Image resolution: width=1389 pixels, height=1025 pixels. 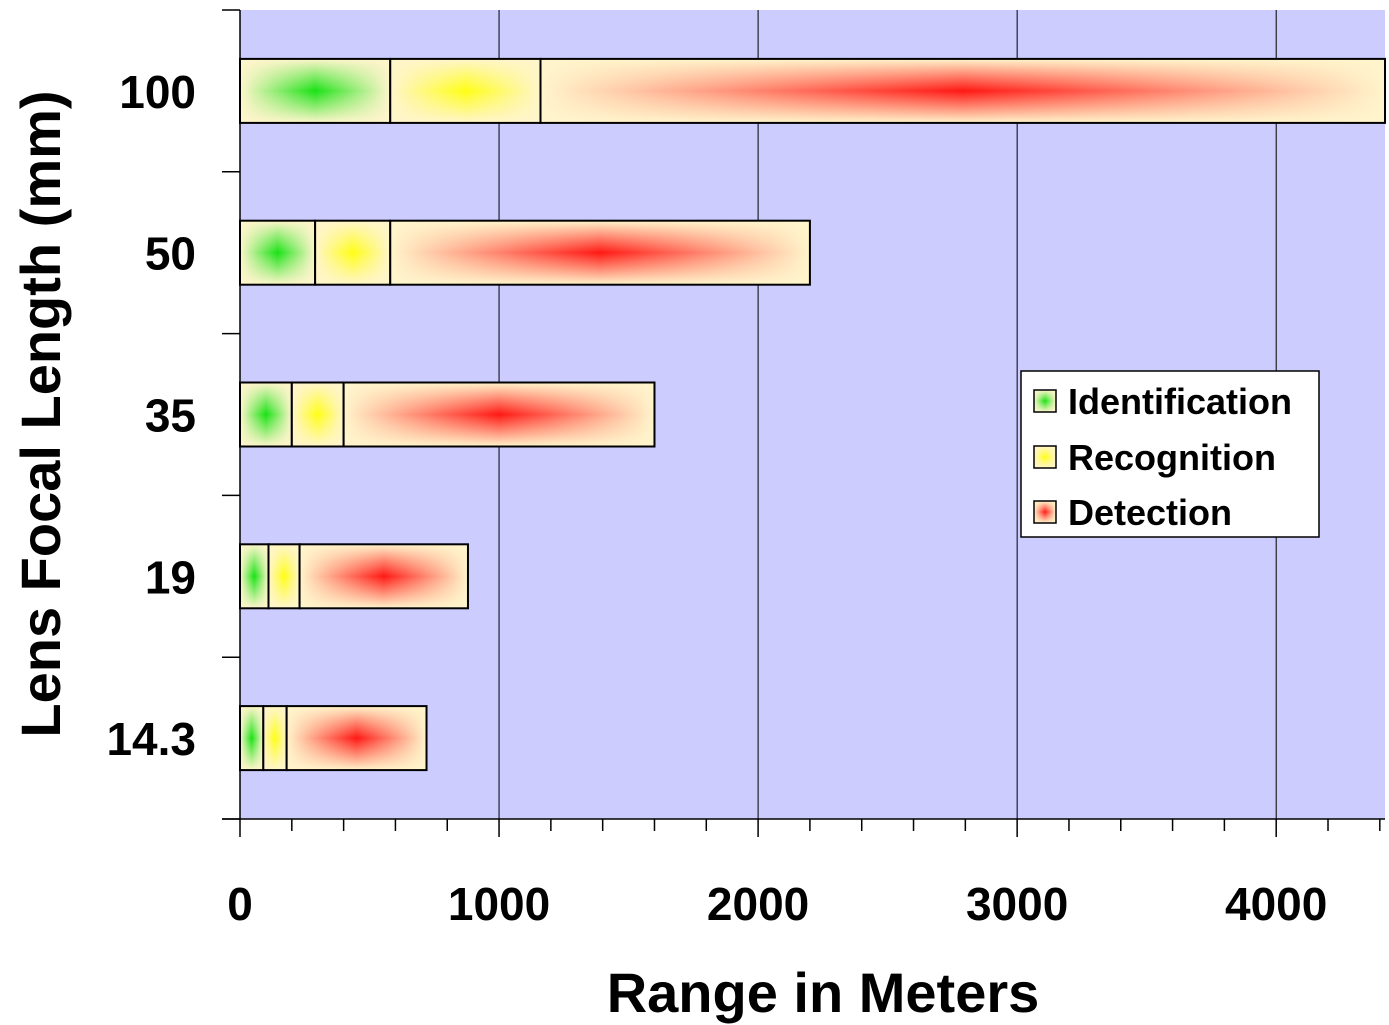 What do you see at coordinates (823, 992) in the screenshot?
I see `x-axis-title: Range in Meters` at bounding box center [823, 992].